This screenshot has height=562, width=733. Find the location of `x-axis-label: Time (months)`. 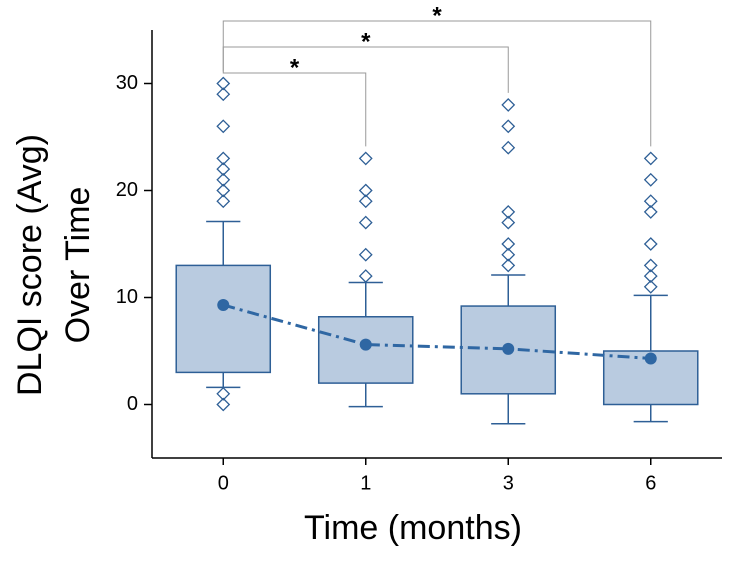

x-axis-label: Time (months) is located at coordinates (413, 528).